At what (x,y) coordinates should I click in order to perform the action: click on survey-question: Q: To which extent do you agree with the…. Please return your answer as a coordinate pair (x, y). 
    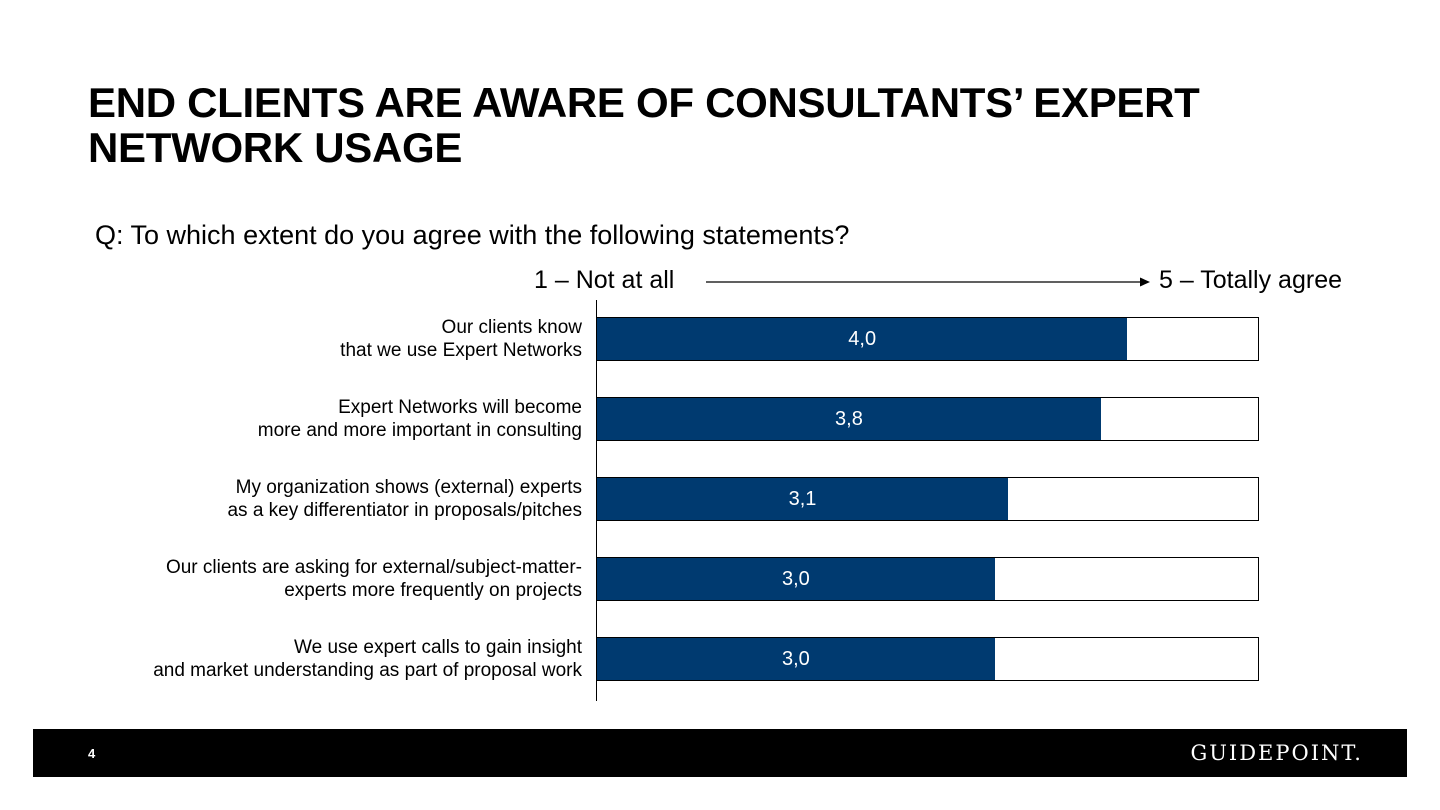
    Looking at the image, I should click on (472, 235).